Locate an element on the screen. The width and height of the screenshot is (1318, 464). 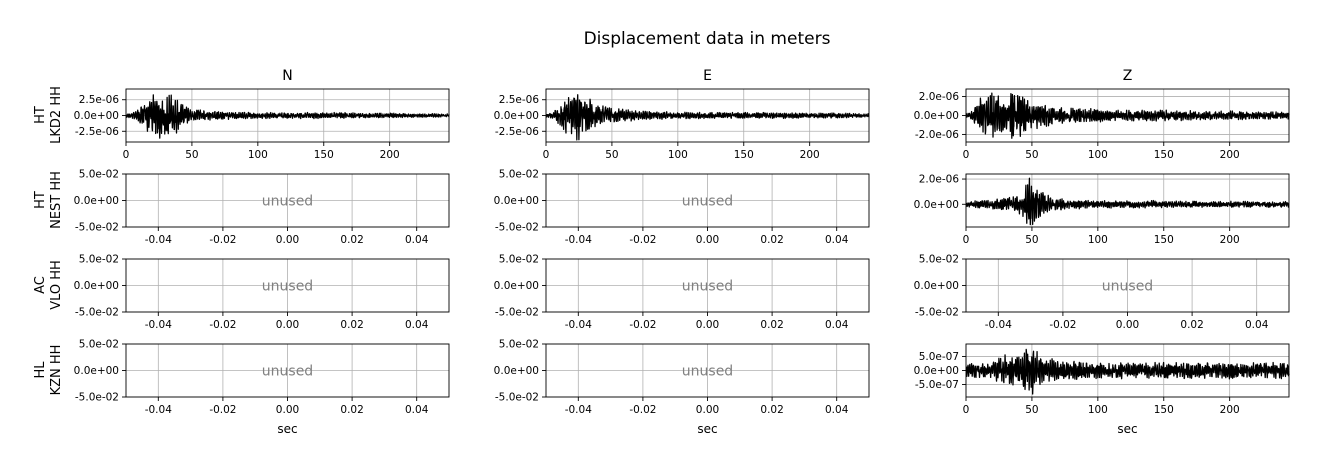
row-label-2: AC VLO HH is located at coordinates (48, 285).